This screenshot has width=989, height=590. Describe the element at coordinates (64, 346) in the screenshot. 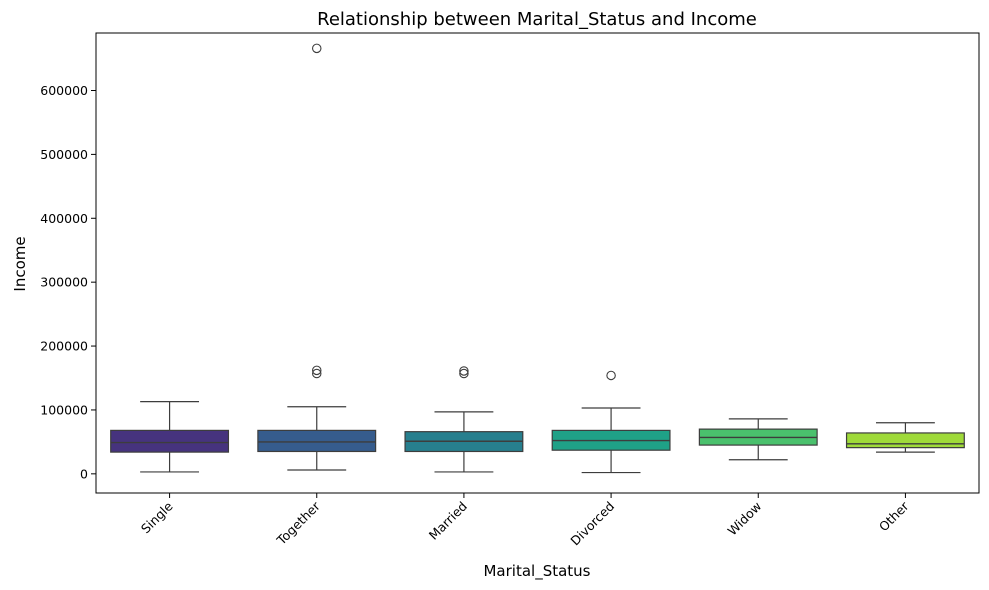

I see `y-tick-label: 200000` at that location.